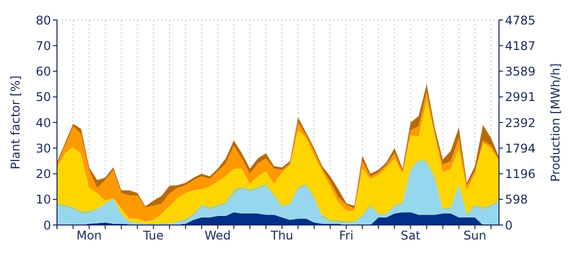 The width and height of the screenshot is (570, 263). What do you see at coordinates (15, 123) in the screenshot?
I see `y-axis-title: Plant factor [%]` at bounding box center [15, 123].